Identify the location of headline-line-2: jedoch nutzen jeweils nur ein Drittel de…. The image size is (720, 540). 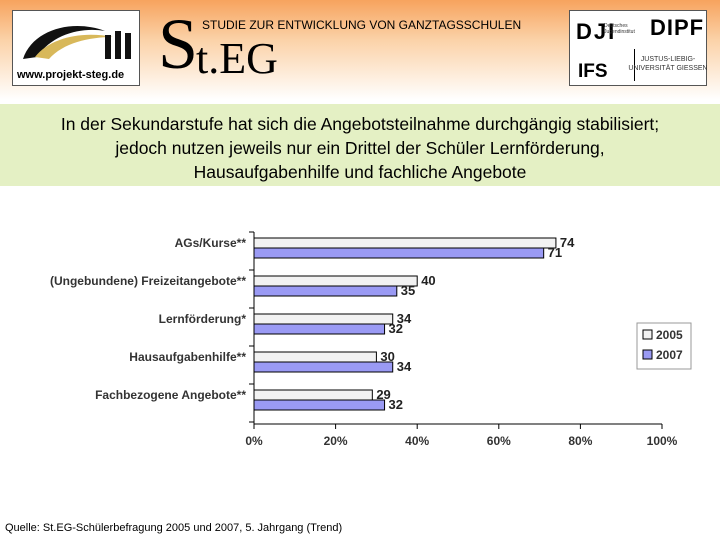
(360, 148).